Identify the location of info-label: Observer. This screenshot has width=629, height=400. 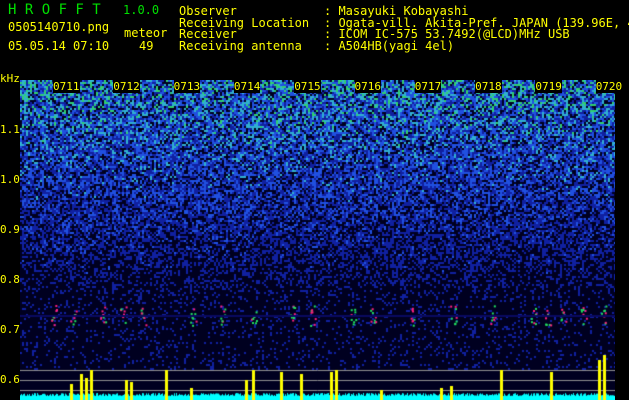
(208, 11).